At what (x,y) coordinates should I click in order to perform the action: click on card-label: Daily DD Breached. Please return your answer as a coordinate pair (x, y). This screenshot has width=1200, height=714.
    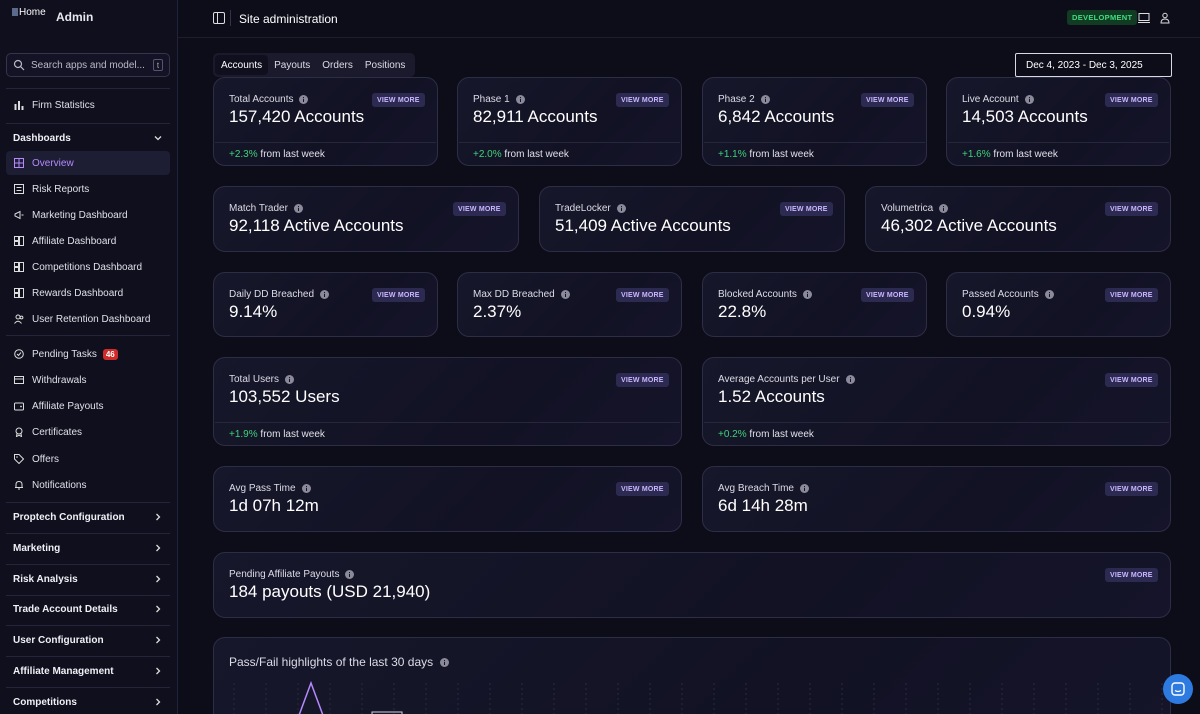
    Looking at the image, I should click on (272, 294).